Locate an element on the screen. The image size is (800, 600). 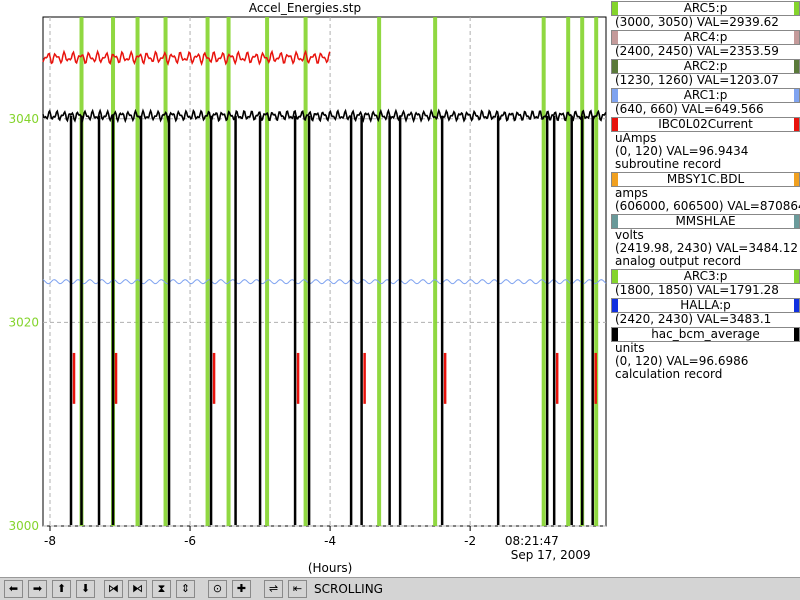
legend-name: ARC5:p is located at coordinates (705, 8).